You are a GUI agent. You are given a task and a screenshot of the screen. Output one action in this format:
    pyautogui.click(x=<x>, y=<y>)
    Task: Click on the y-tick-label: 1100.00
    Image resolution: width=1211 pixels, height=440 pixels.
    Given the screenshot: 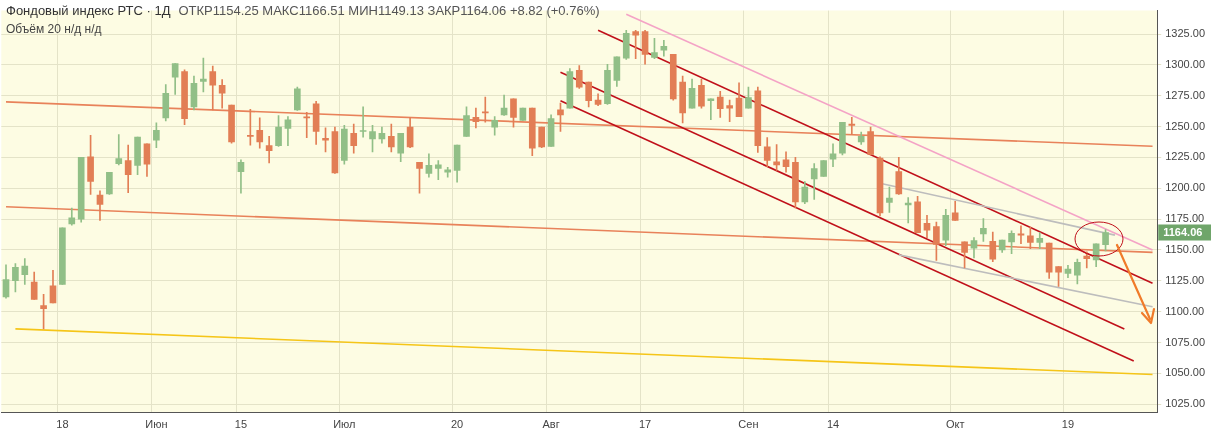 What is the action you would take?
    pyautogui.click(x=1185, y=310)
    